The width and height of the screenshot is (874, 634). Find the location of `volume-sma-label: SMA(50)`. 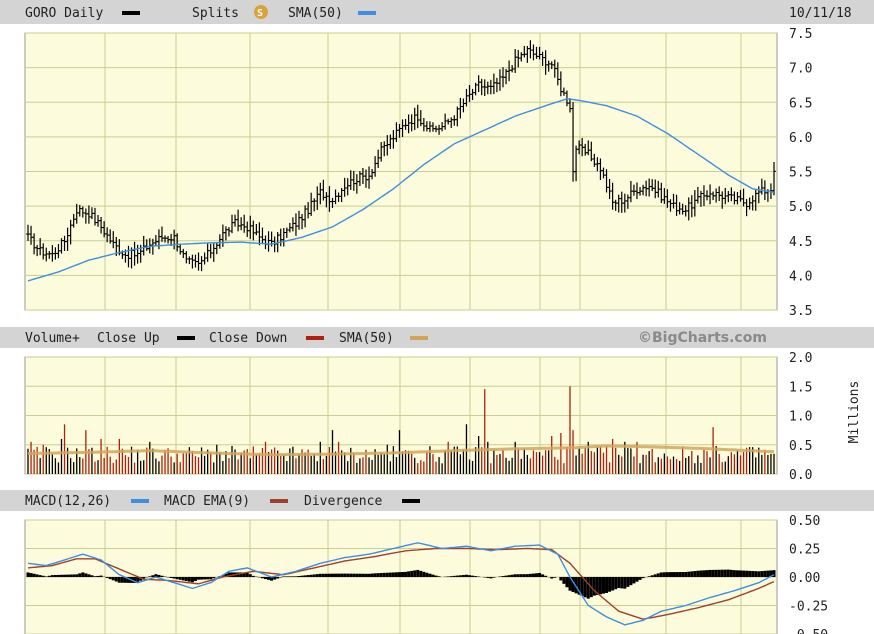

volume-sma-label: SMA(50) is located at coordinates (366, 338).